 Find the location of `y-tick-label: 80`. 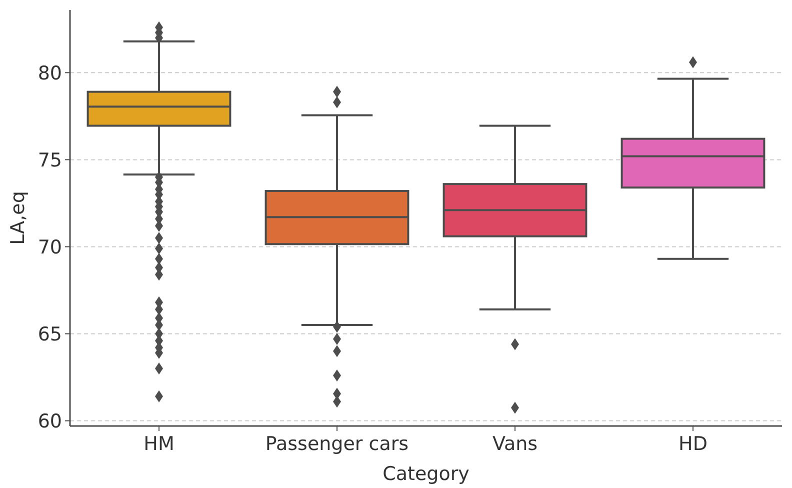

y-tick-label: 80 is located at coordinates (50, 73).